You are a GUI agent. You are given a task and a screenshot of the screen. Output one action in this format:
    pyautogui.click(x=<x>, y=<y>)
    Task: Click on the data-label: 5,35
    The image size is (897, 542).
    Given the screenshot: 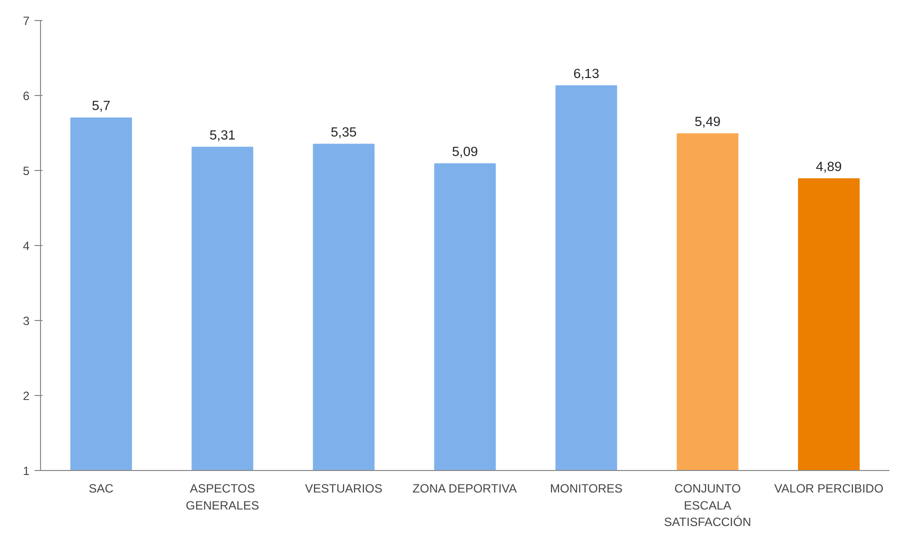 What is the action you would take?
    pyautogui.click(x=343, y=132)
    